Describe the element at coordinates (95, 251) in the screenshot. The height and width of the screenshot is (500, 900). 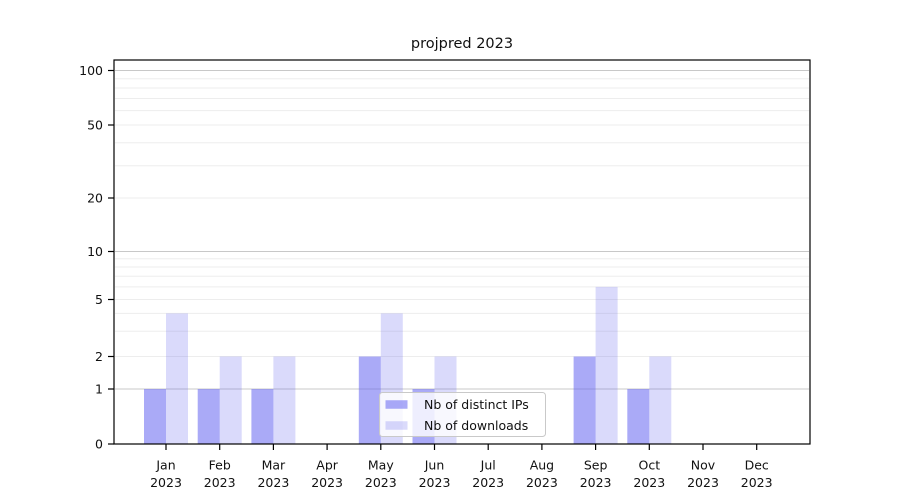
I see `y-tick-label: 10` at that location.